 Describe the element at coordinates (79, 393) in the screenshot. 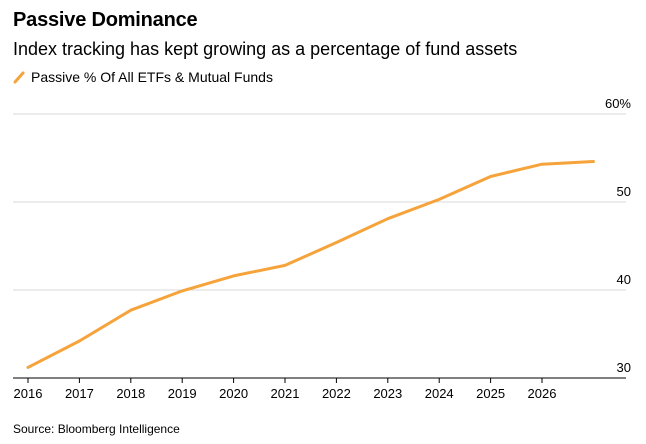

I see `x-tick-label-2017: 2017` at that location.